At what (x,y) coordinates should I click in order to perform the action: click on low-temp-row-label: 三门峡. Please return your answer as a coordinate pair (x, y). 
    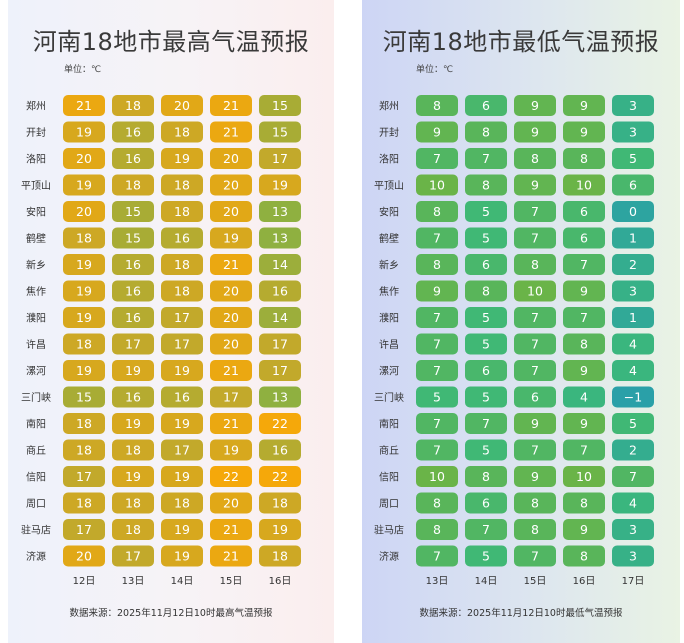
    Looking at the image, I should click on (389, 397).